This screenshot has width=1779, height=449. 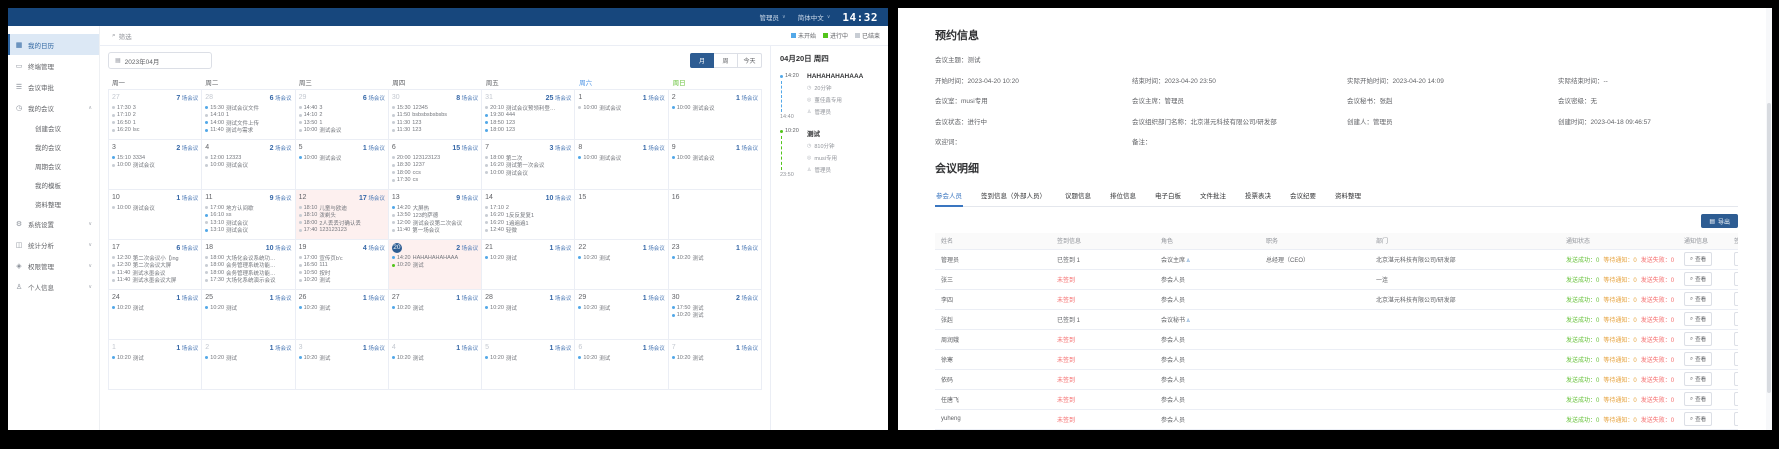 I want to click on calendar-event: 18:00 第二次, so click(x=528, y=158).